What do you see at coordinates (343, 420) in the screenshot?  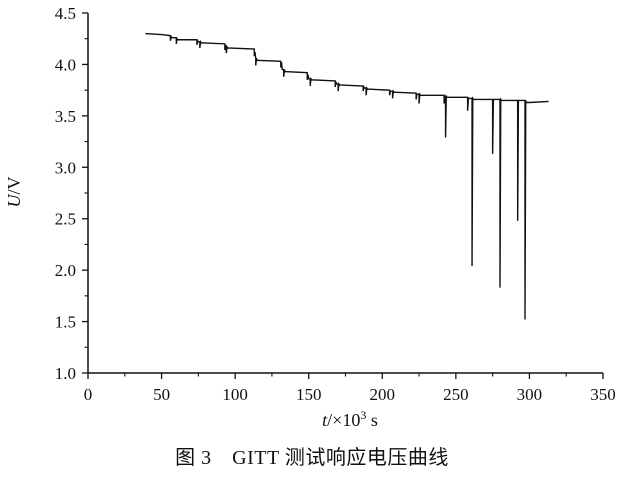 I see `x-axis-title-mult: /×10` at bounding box center [343, 420].